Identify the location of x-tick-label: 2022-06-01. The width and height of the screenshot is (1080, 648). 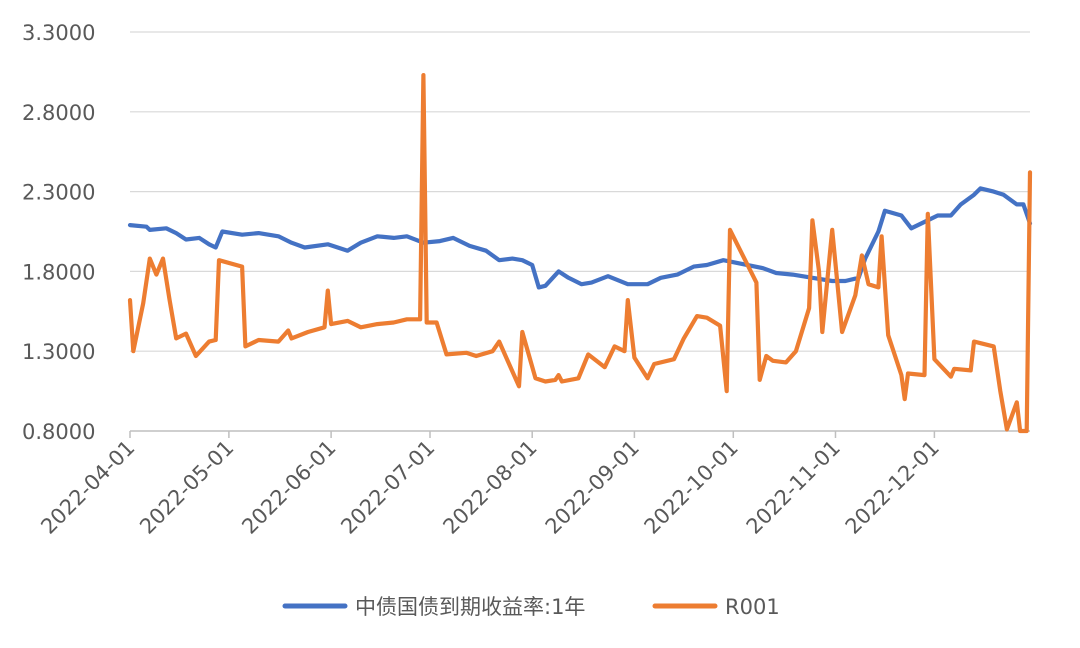
(288, 487).